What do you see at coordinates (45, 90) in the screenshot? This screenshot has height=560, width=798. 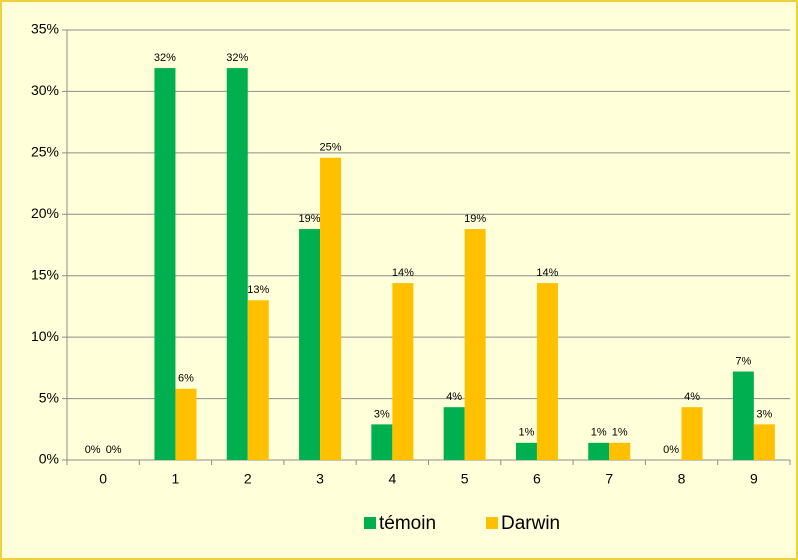 I see `y-tick-label: 30%` at bounding box center [45, 90].